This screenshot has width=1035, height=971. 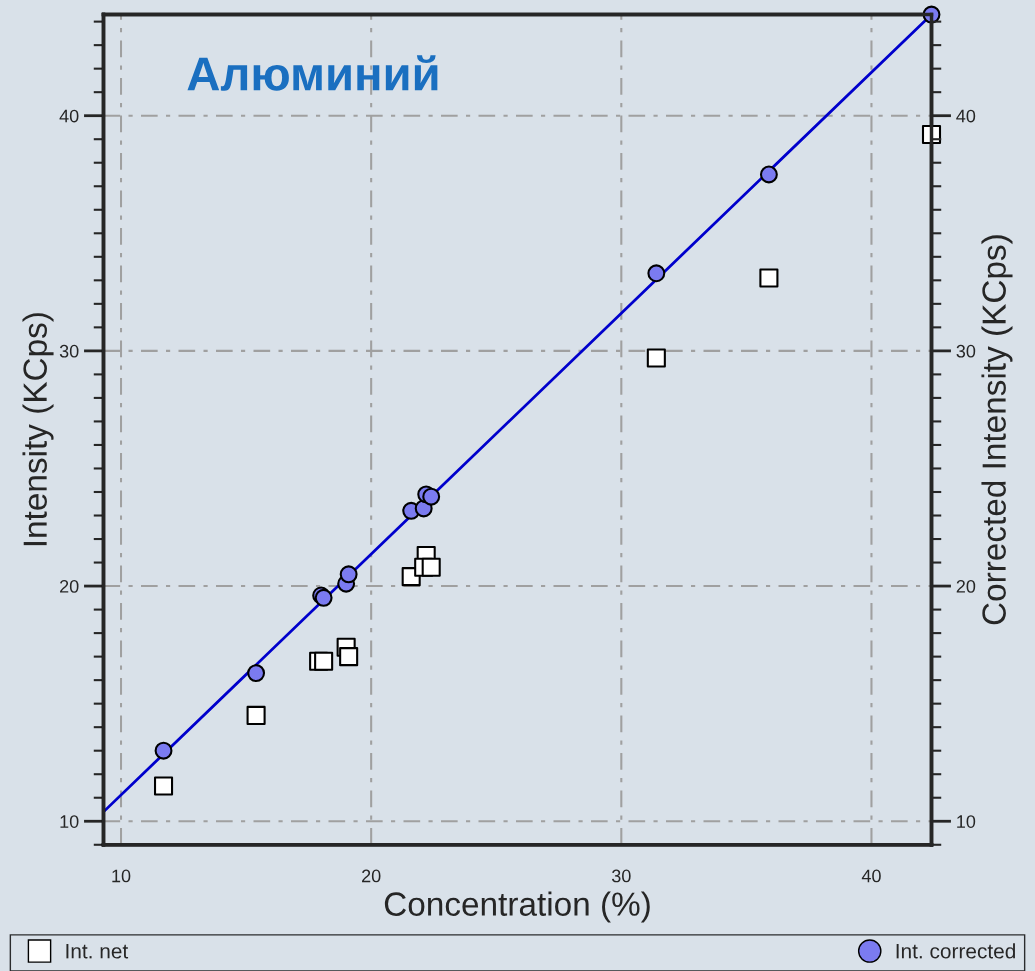 I want to click on y-tick-label: 30, so click(x=69, y=351).